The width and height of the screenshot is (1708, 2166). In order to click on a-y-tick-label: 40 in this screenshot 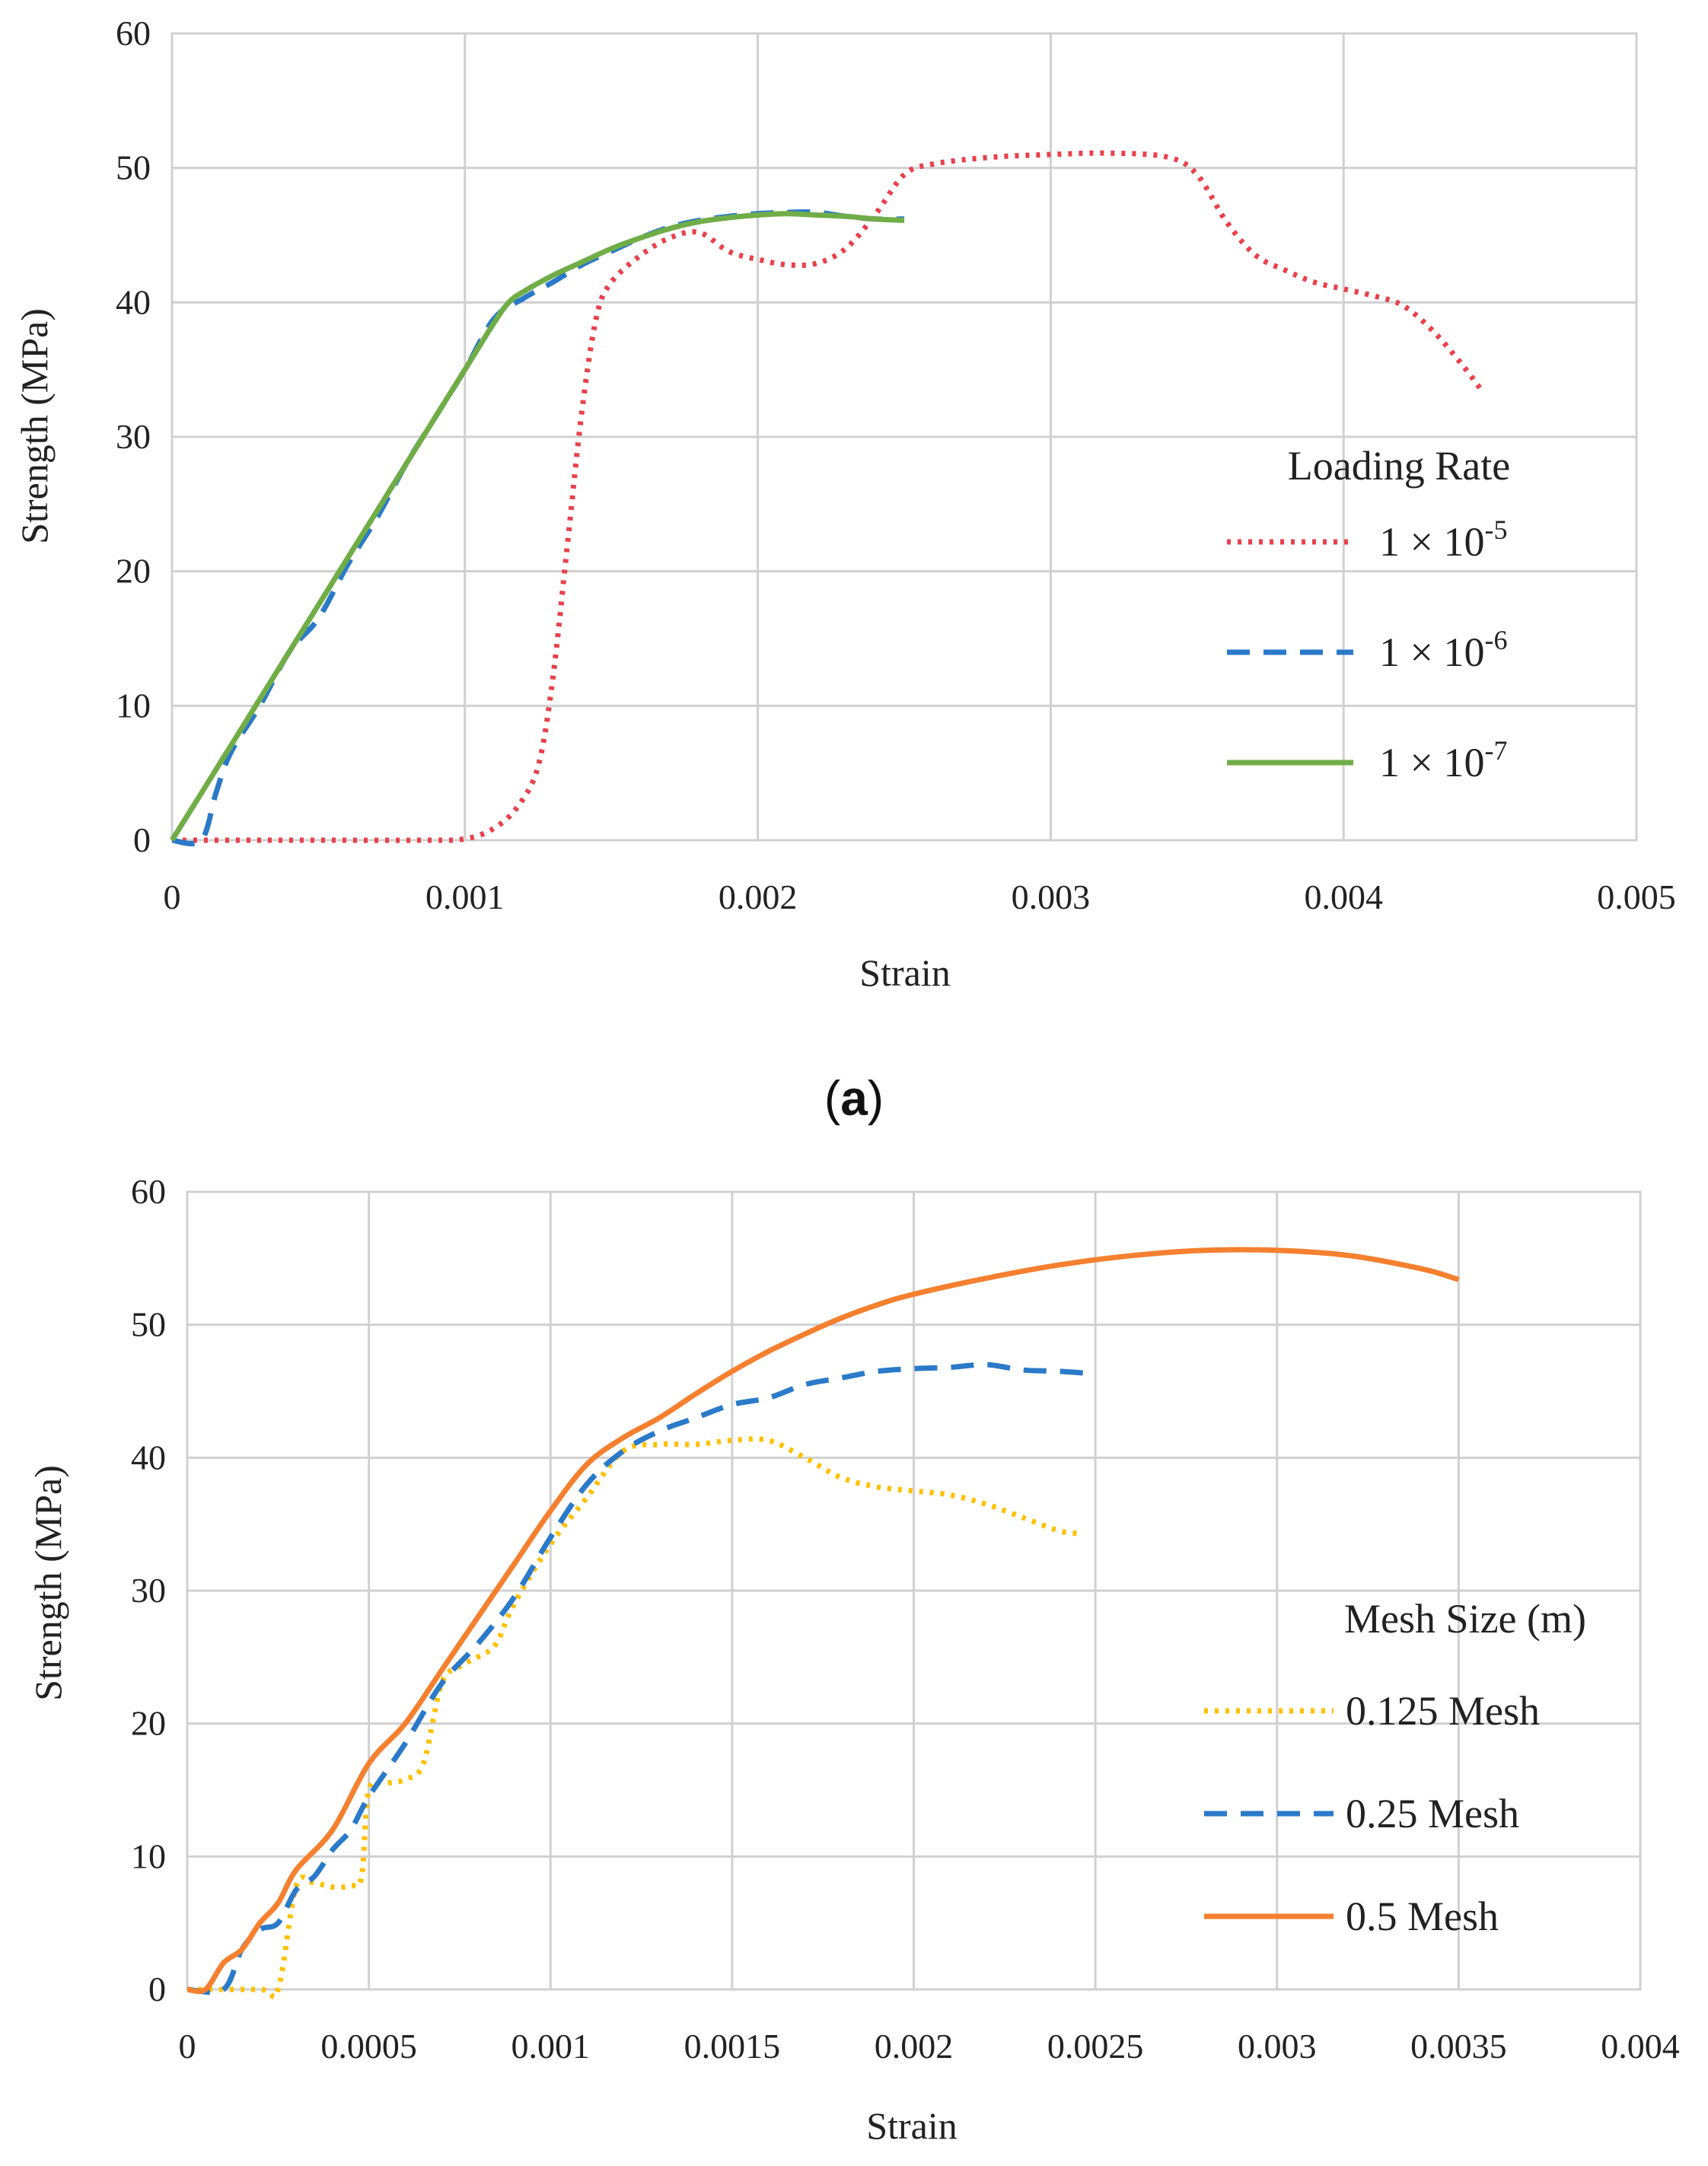, I will do `click(133, 301)`.